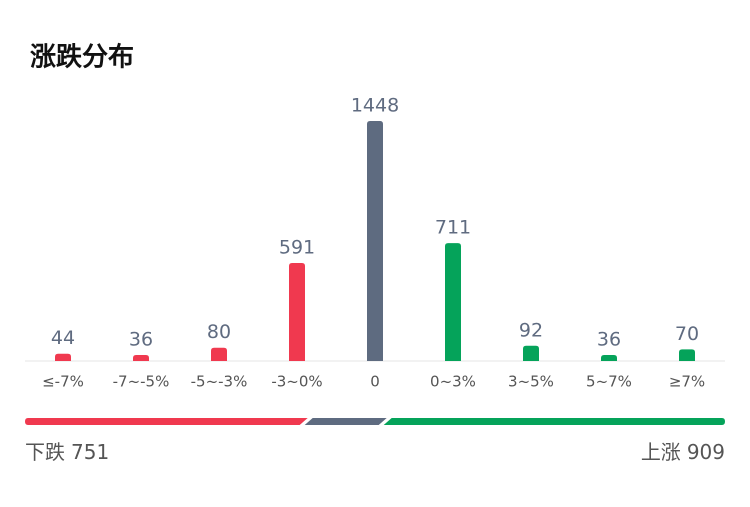  What do you see at coordinates (531, 330) in the screenshot?
I see `value-label: 92` at bounding box center [531, 330].